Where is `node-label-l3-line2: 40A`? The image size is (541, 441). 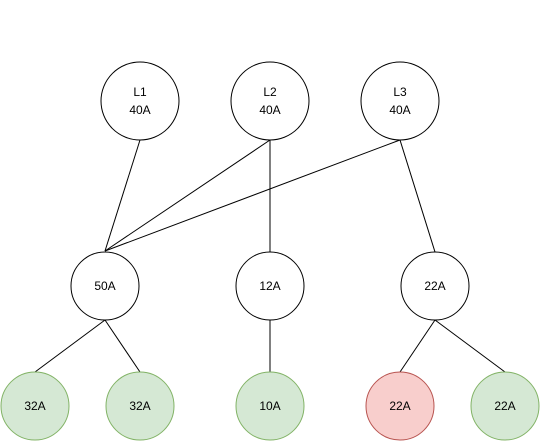 node-label-l3-line2: 40A is located at coordinates (399, 110).